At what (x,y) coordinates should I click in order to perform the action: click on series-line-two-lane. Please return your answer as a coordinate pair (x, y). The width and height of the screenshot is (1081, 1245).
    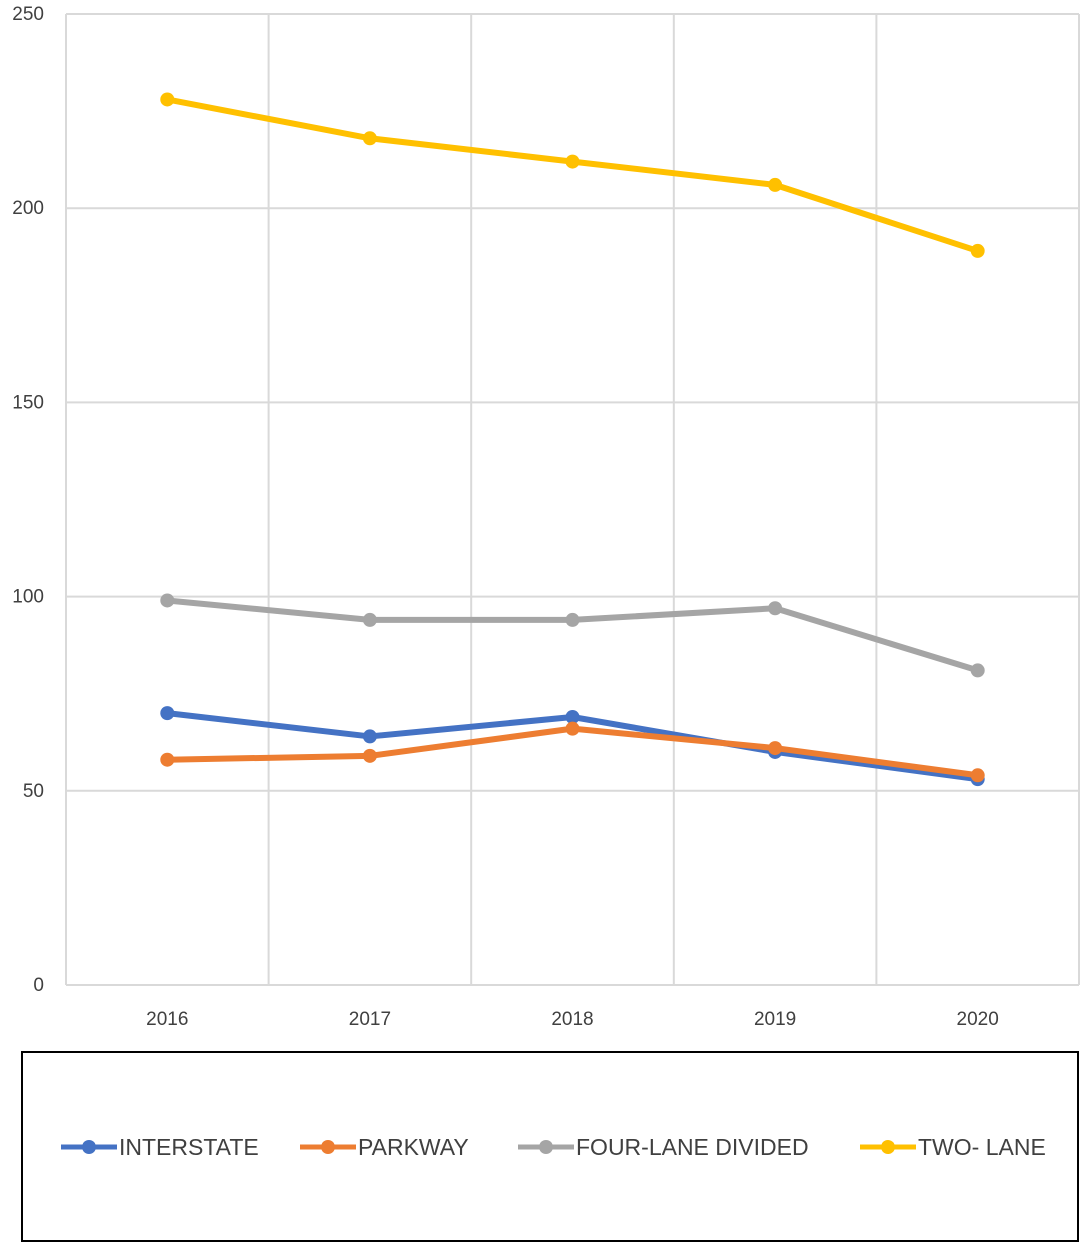
    Looking at the image, I should click on (572, 175).